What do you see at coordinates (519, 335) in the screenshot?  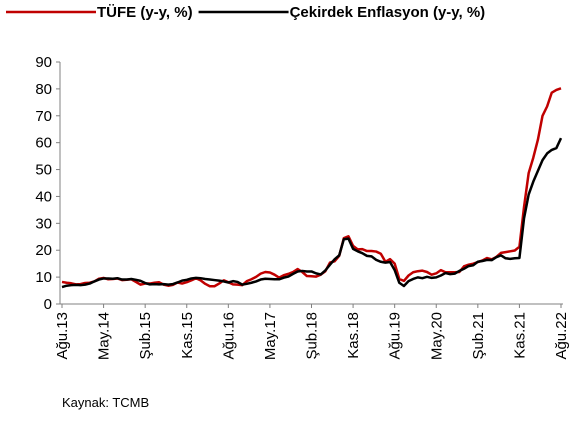 I see `x-tick-label: Kas.21` at bounding box center [519, 335].